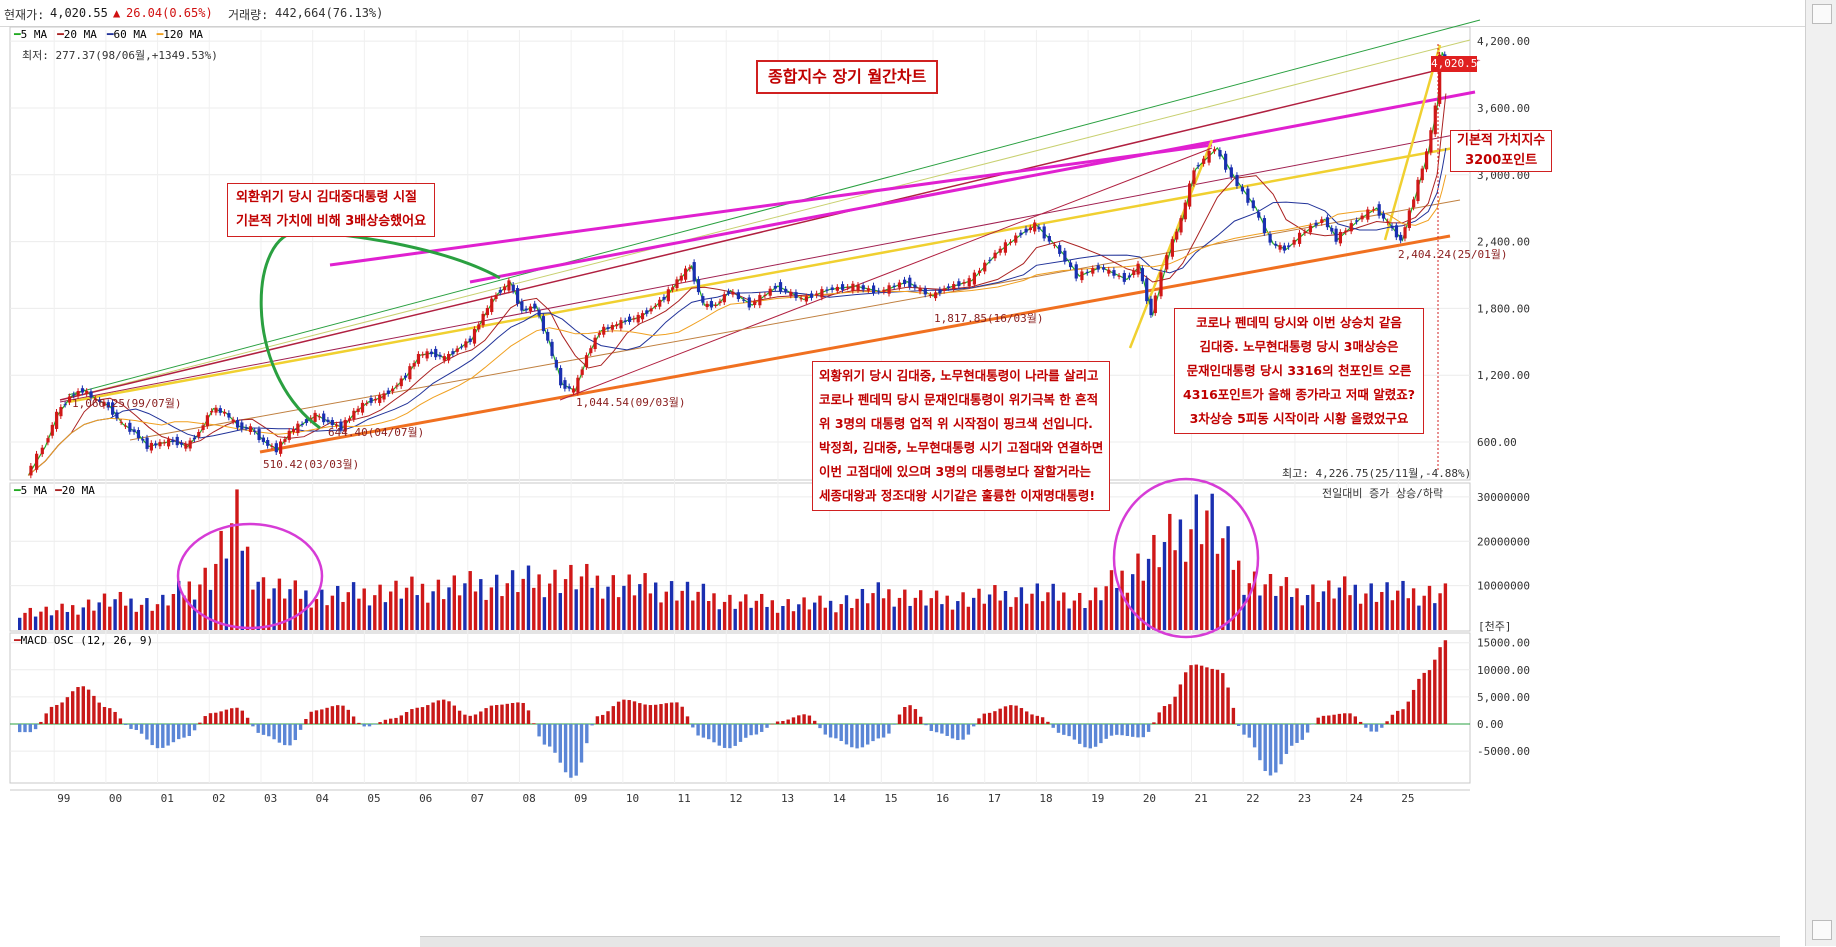  What do you see at coordinates (1822, 930) in the screenshot?
I see `scroll-down-button` at bounding box center [1822, 930].